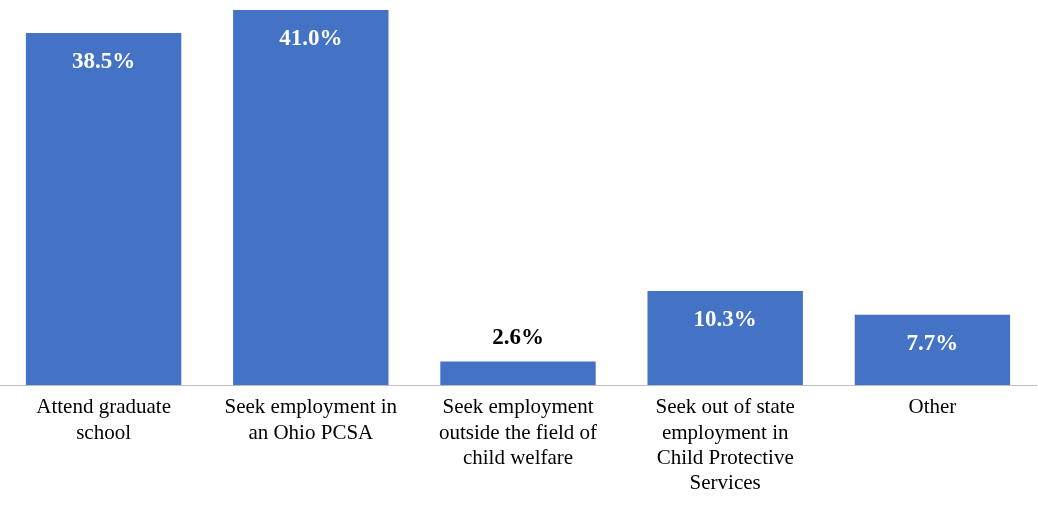 Image resolution: width=1038 pixels, height=506 pixels. What do you see at coordinates (103, 61) in the screenshot?
I see `data-label: 38.5%` at bounding box center [103, 61].